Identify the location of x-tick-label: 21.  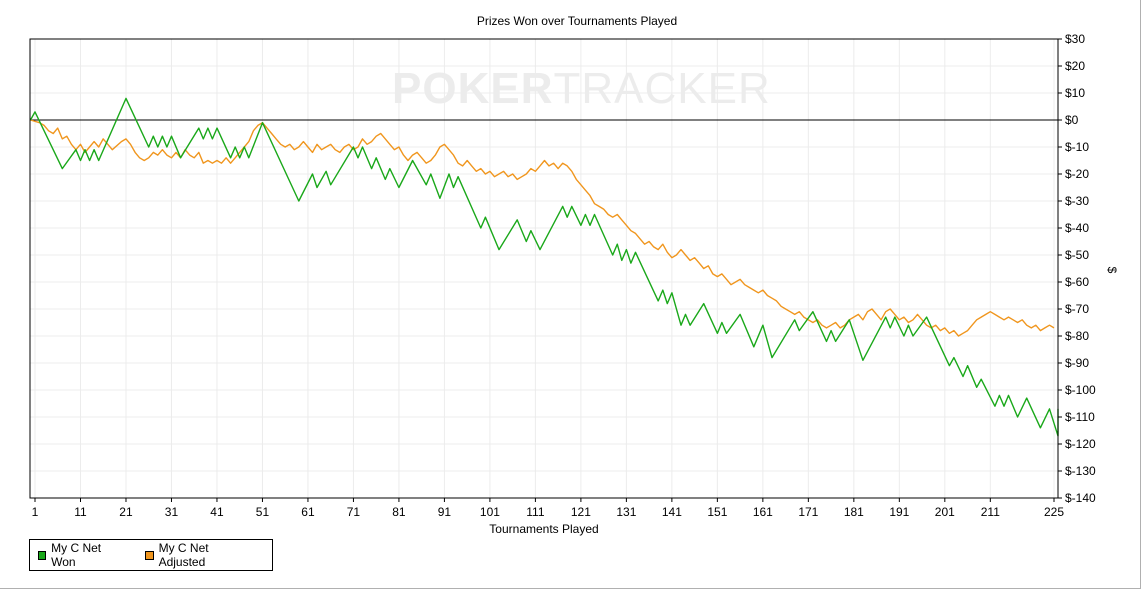
(126, 512).